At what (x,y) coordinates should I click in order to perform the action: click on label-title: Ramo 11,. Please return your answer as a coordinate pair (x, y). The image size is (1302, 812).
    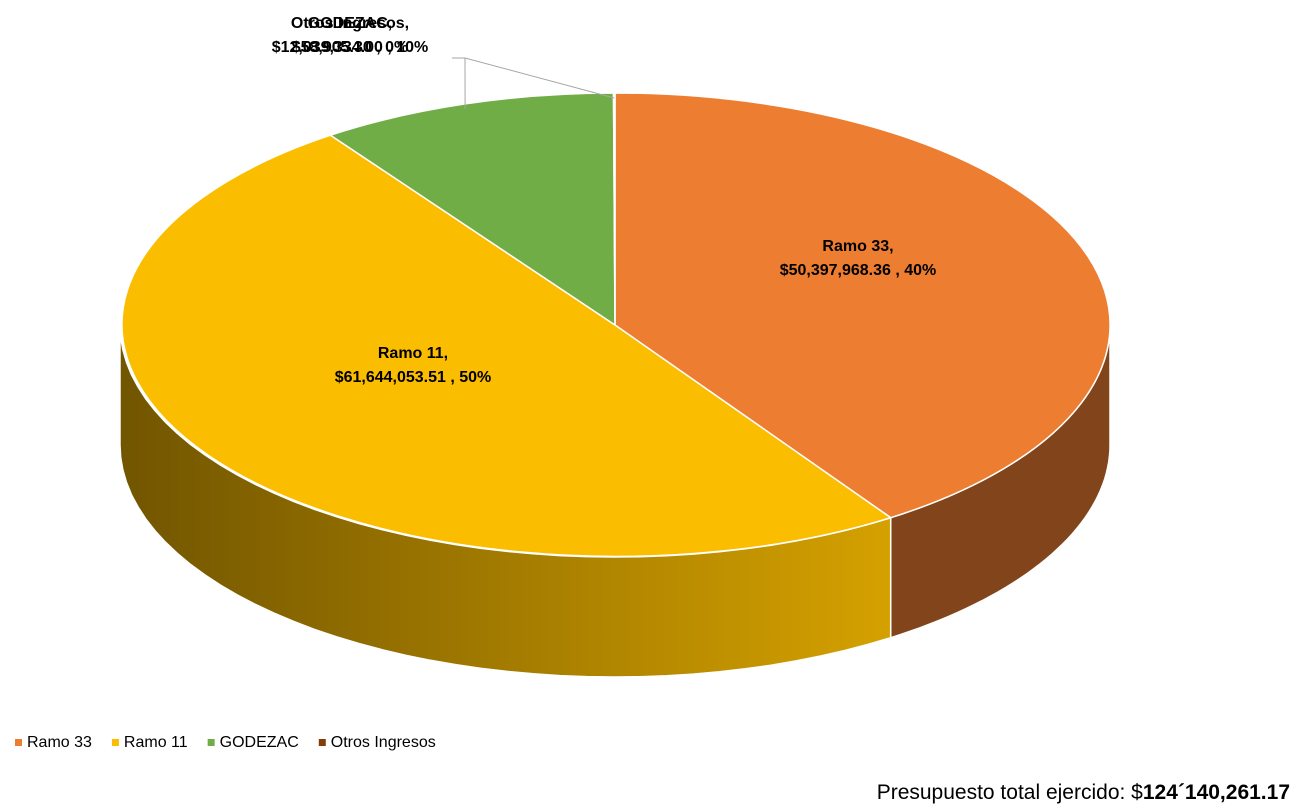
    Looking at the image, I should click on (413, 353).